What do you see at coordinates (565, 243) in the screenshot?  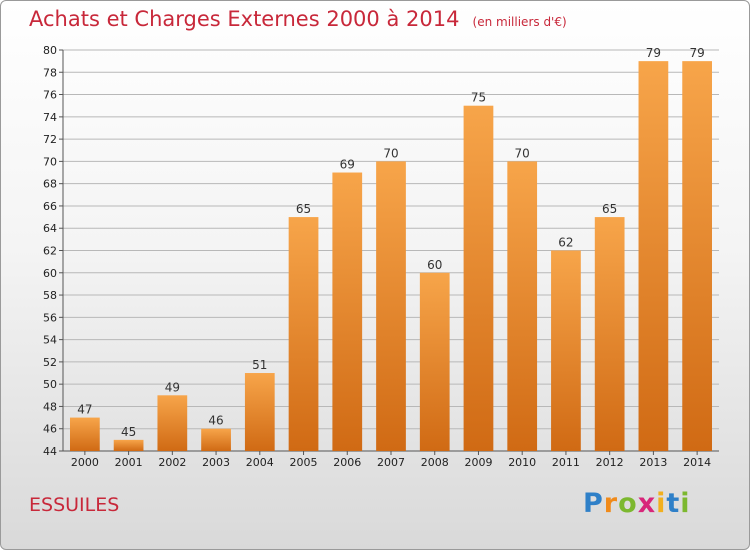 I see `data-label: 62` at bounding box center [565, 243].